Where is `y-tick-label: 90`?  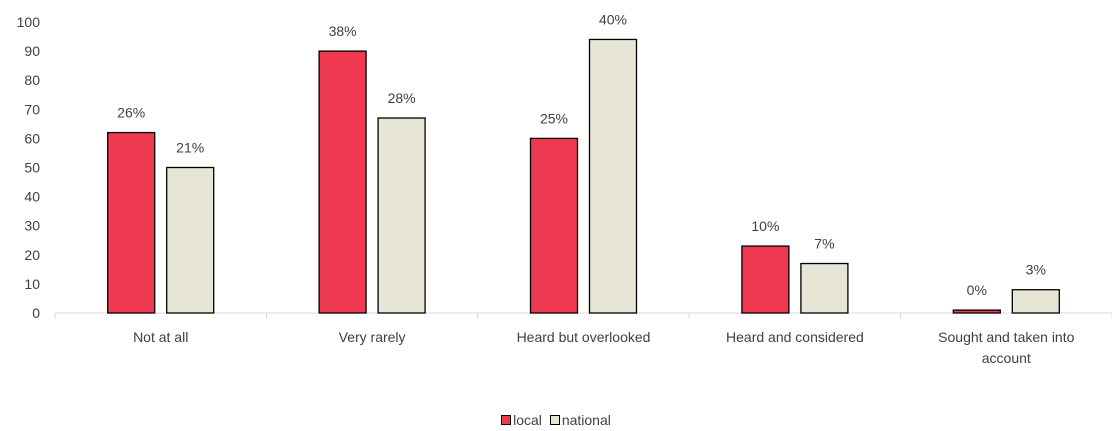 y-tick-label: 90 is located at coordinates (32, 51).